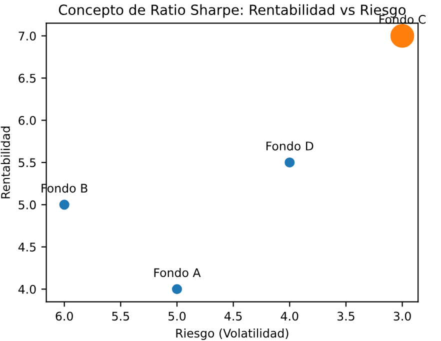  What do you see at coordinates (5, 162) in the screenshot?
I see `y-axis-title: Rentabilidad` at bounding box center [5, 162].